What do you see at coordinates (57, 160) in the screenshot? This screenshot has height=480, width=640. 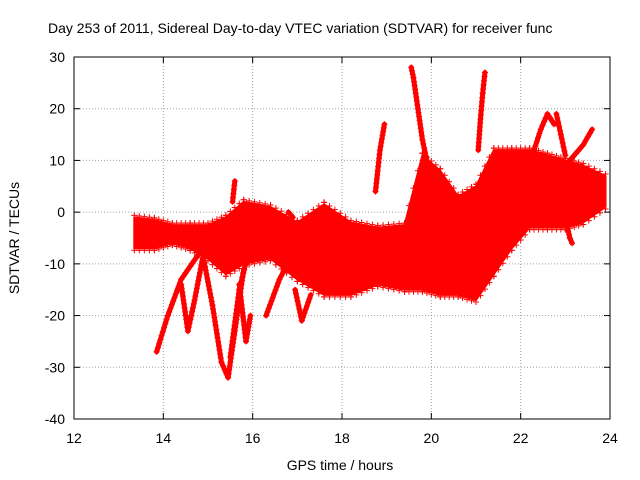 I see `y-tick-label: 10` at bounding box center [57, 160].